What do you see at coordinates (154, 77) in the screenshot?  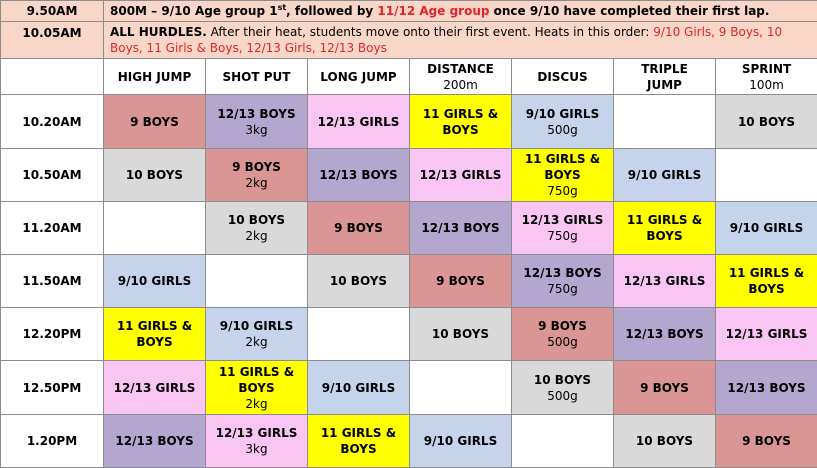 I see `event-name: HIGH JUMP` at bounding box center [154, 77].